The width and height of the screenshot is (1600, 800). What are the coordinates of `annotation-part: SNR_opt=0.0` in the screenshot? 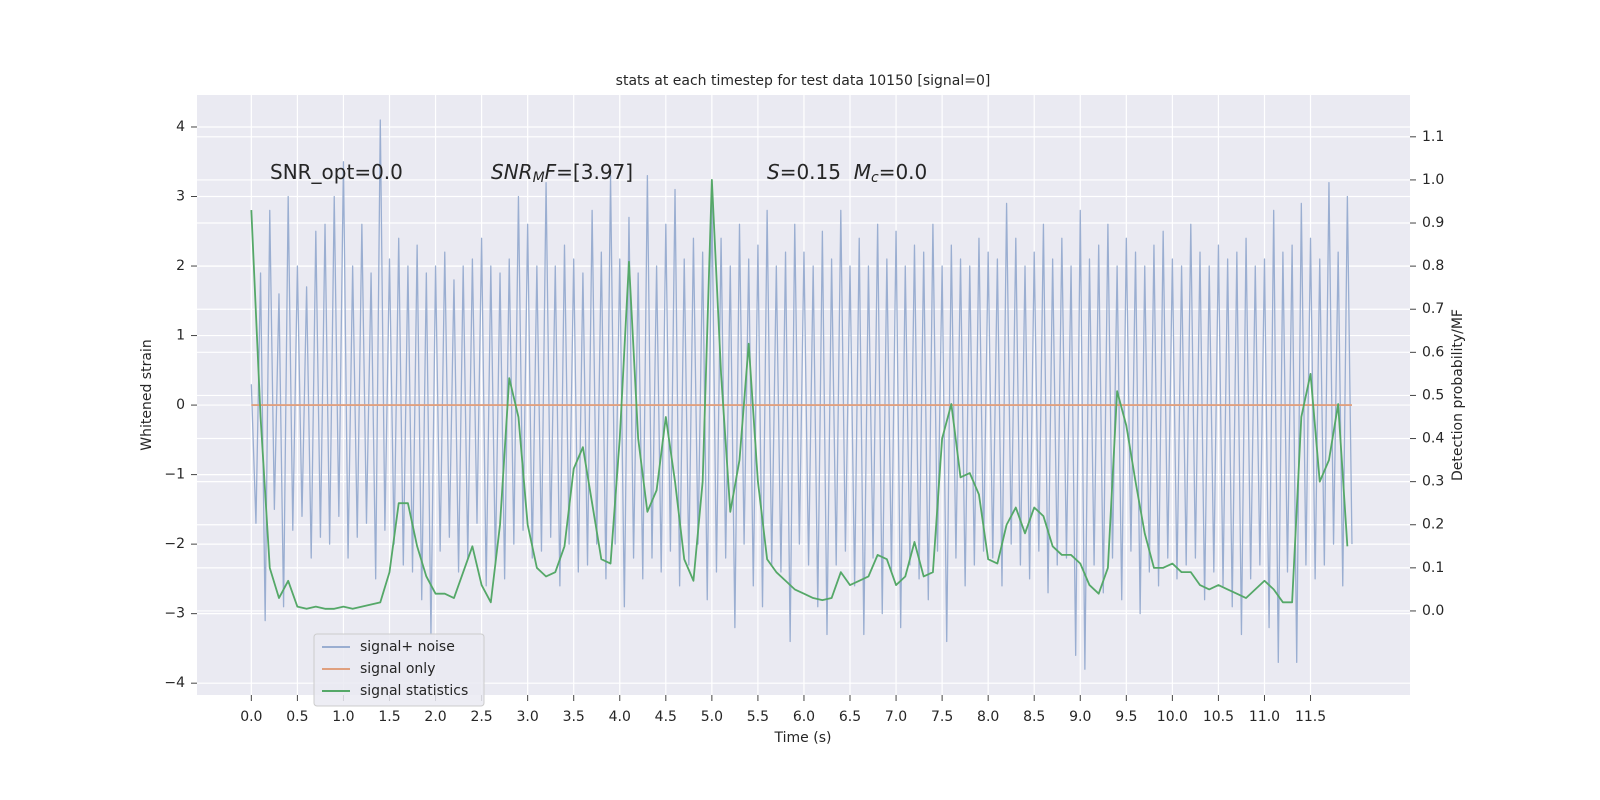 It's located at (336, 172).